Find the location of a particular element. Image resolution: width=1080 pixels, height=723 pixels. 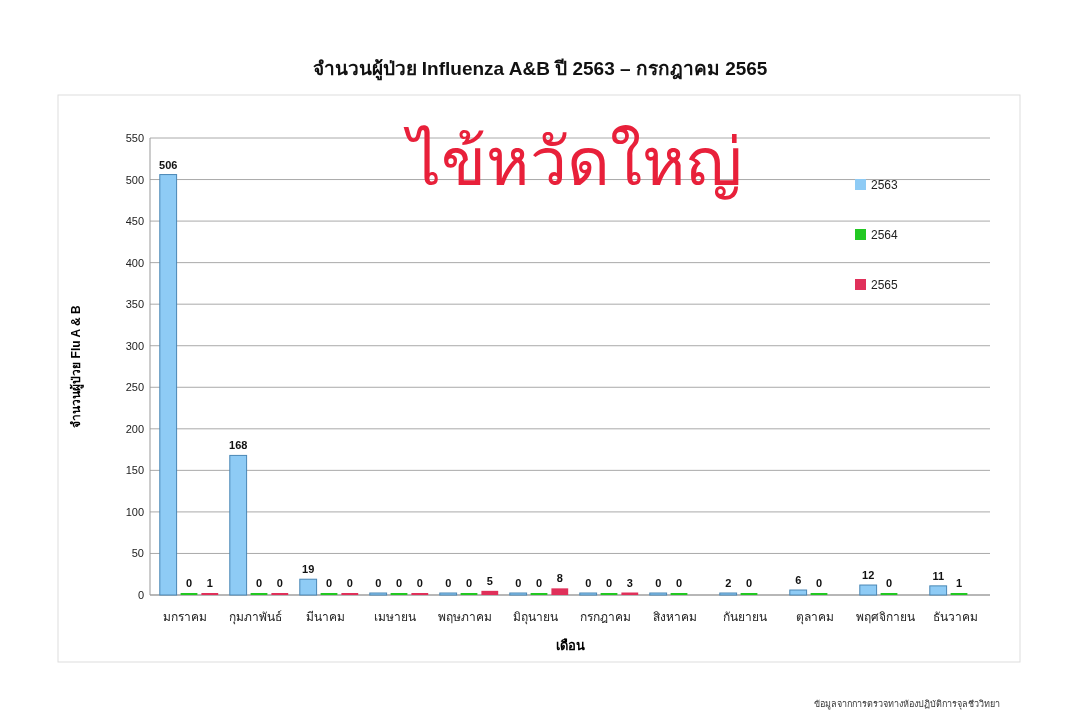

data-label: 3 is located at coordinates (629, 582).